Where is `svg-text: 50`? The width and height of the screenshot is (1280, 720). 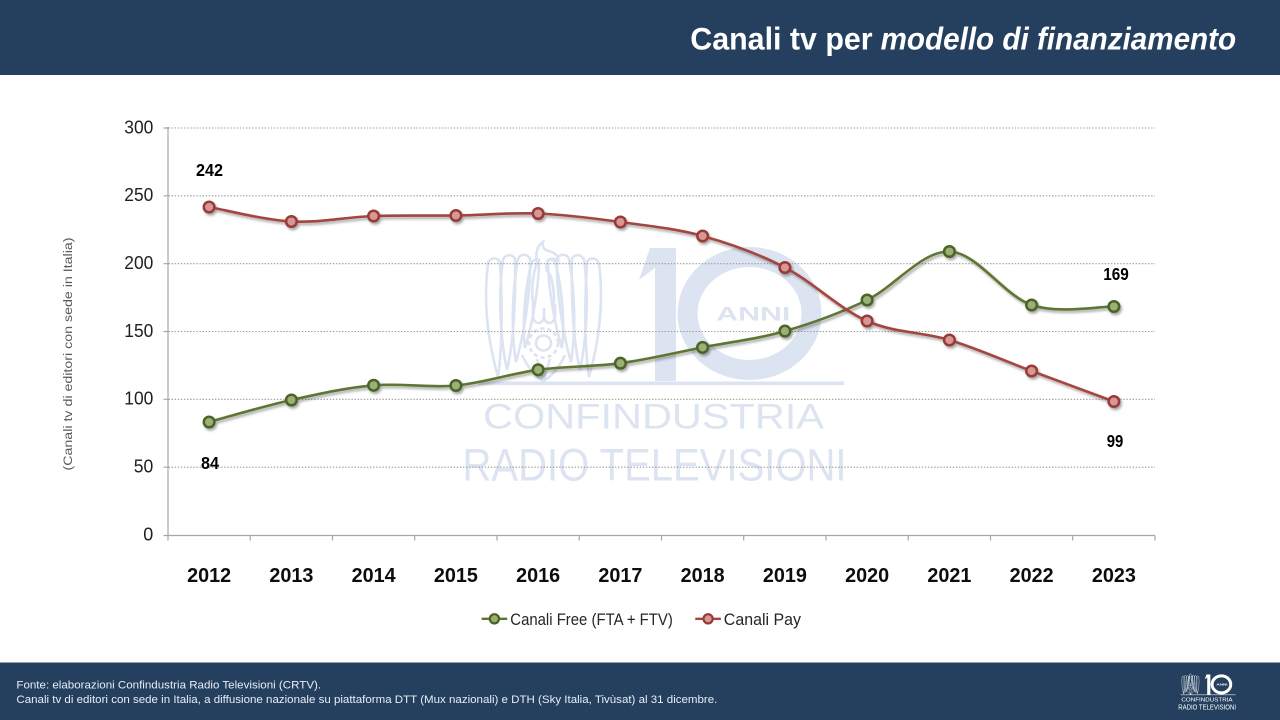 svg-text: 50 is located at coordinates (144, 466).